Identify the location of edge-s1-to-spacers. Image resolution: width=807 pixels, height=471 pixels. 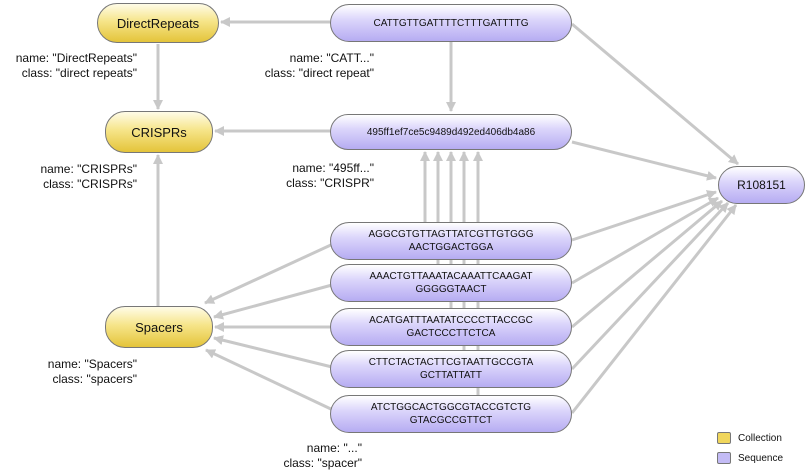
(269, 273).